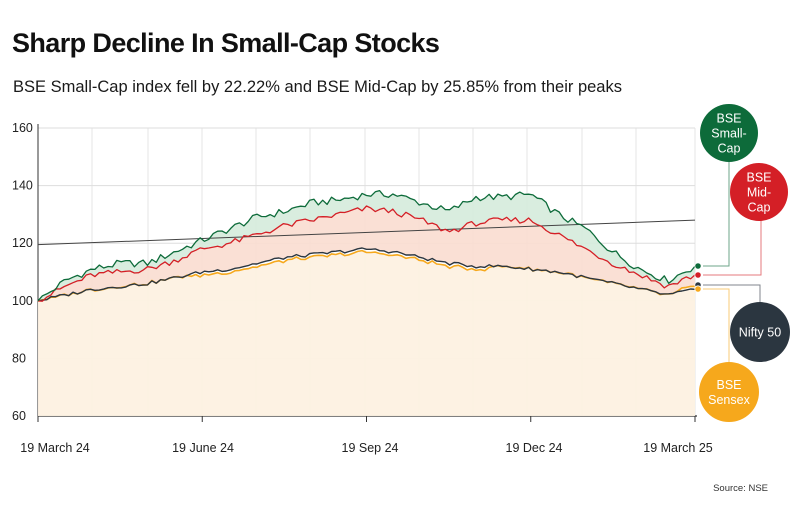  Describe the element at coordinates (698, 266) in the screenshot. I see `small-cap-end-dot` at that location.